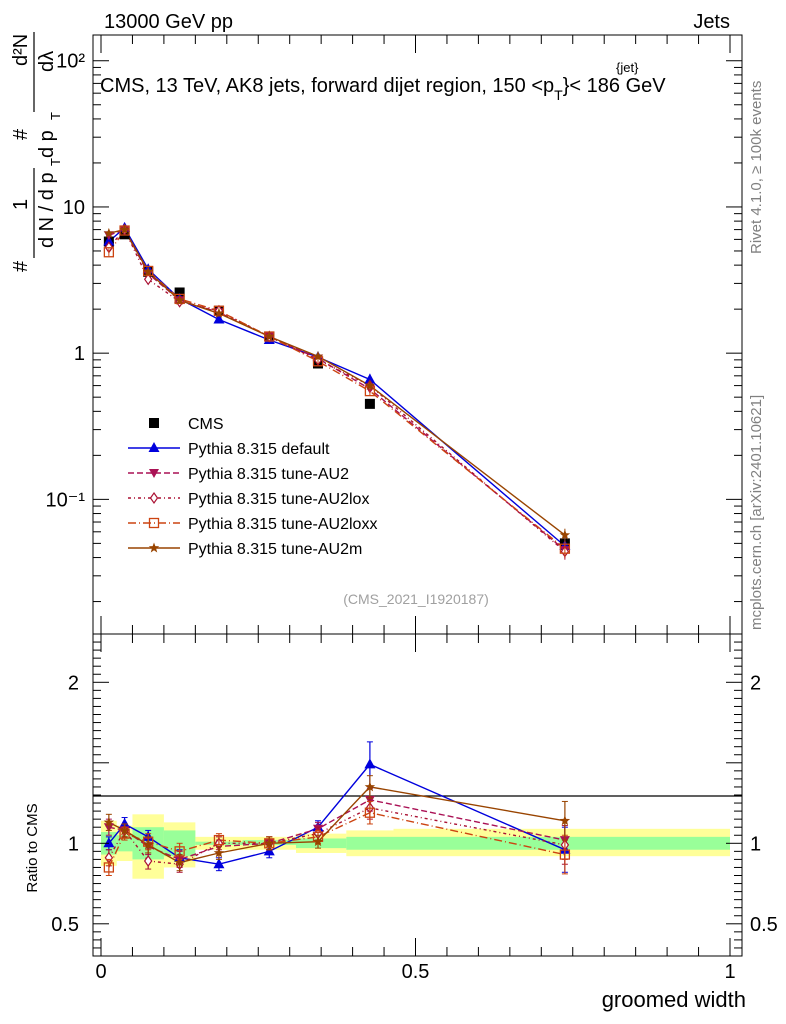 The image size is (786, 1024). I want to click on category-label: Jets, so click(711, 22).